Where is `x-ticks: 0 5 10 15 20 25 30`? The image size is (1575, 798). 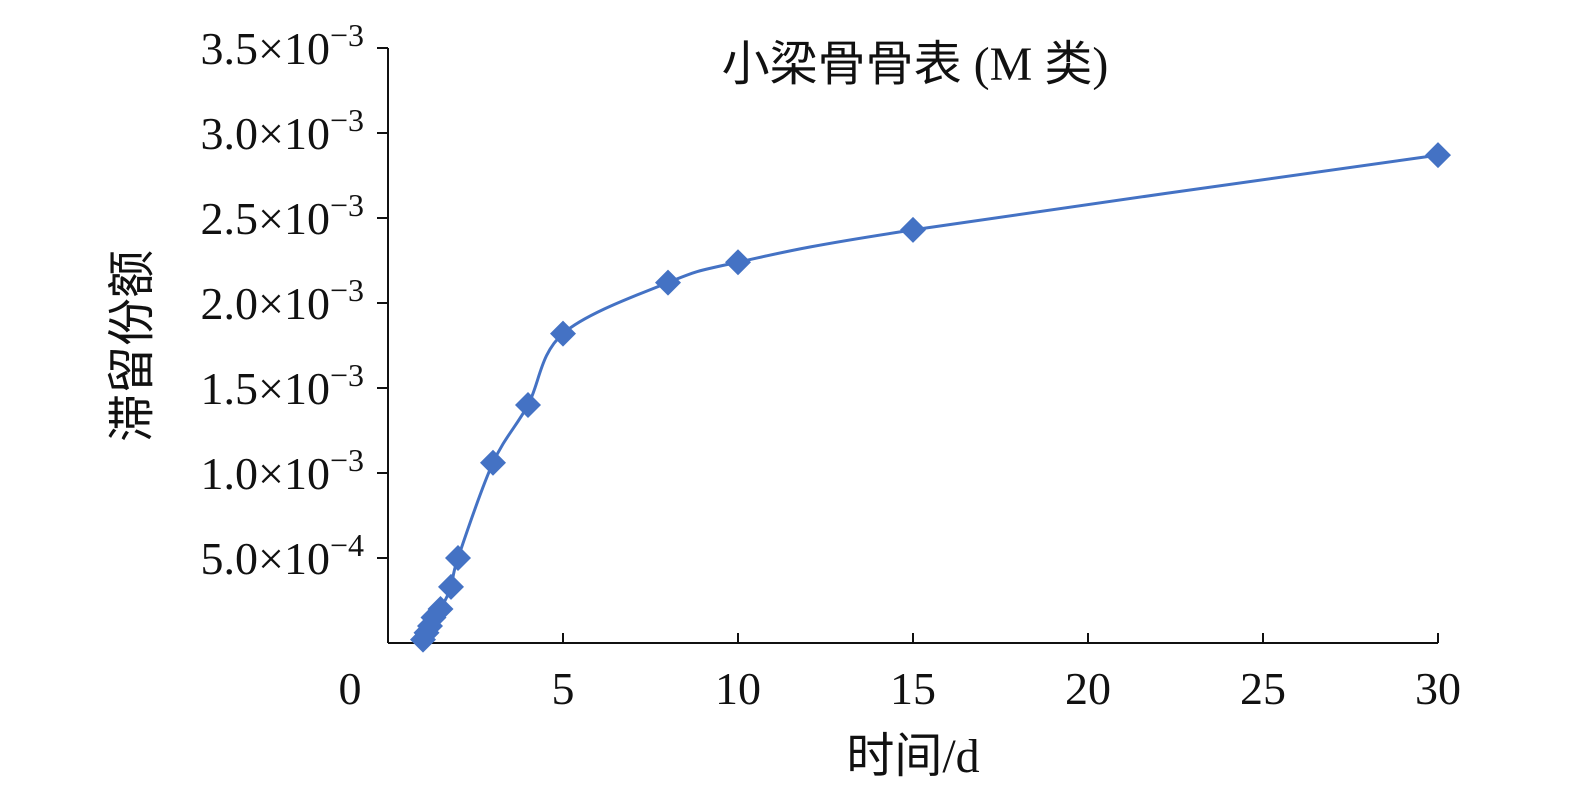
x-ticks: 0 5 10 15 20 25 30 is located at coordinates (900, 673).